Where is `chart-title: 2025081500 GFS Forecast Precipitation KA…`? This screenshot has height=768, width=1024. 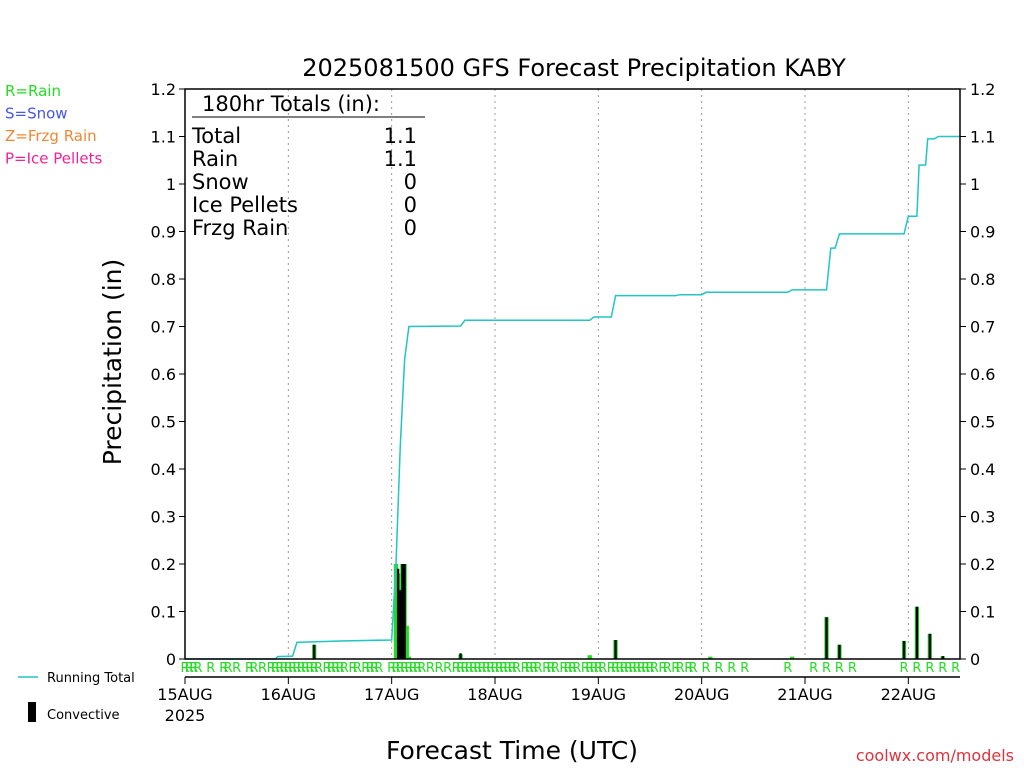
chart-title: 2025081500 GFS Forecast Precipitation KA… is located at coordinates (574, 68).